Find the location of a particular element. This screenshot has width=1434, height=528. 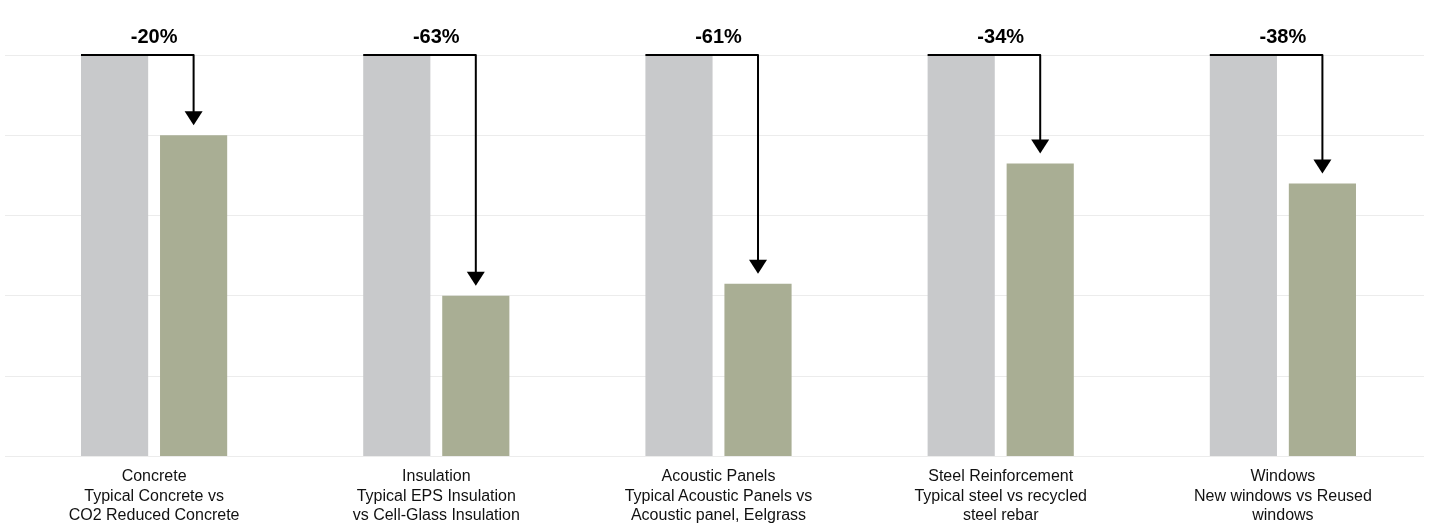

text: -34% is located at coordinates (1001, 35).